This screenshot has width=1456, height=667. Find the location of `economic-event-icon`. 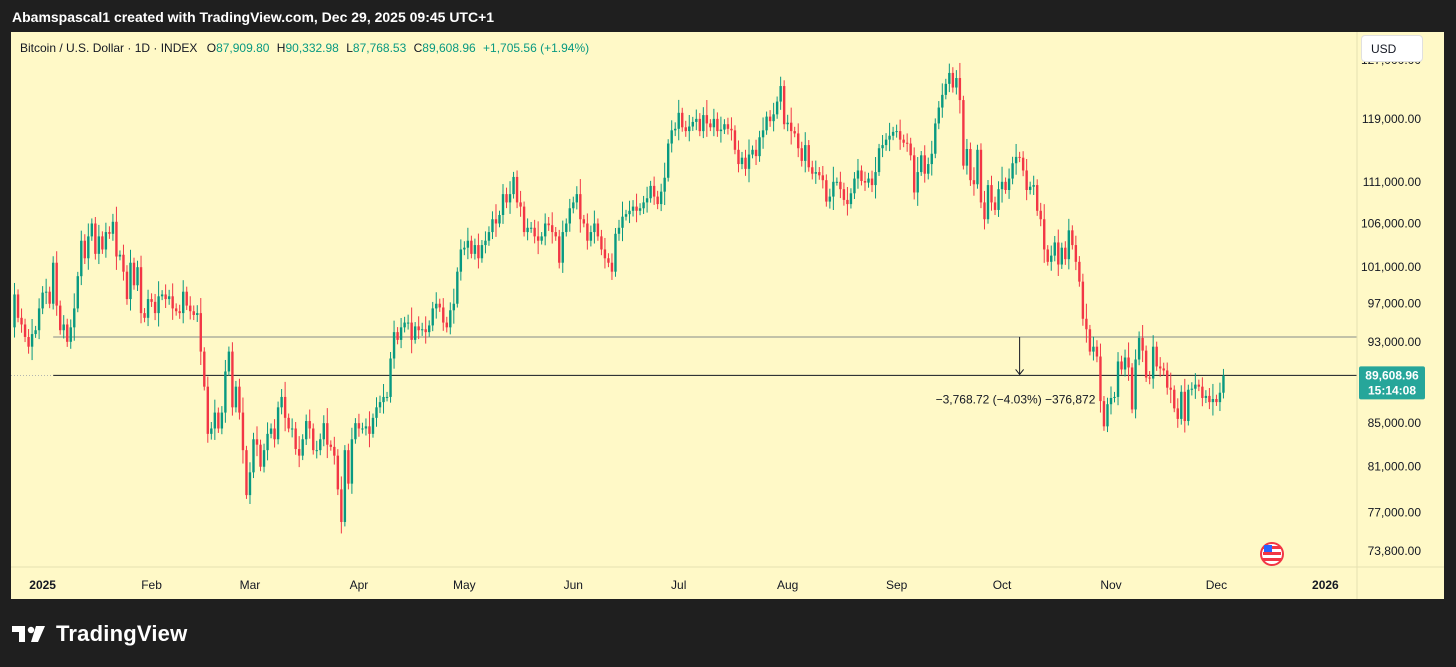

economic-event-icon is located at coordinates (1272, 554).